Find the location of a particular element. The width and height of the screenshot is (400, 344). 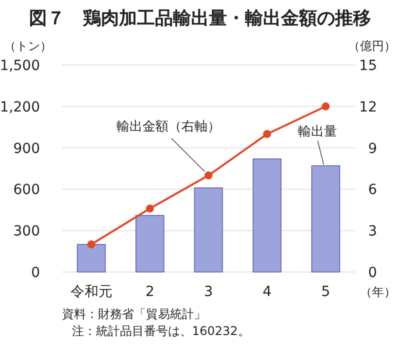

y-tick-label: 300 is located at coordinates (26, 232).